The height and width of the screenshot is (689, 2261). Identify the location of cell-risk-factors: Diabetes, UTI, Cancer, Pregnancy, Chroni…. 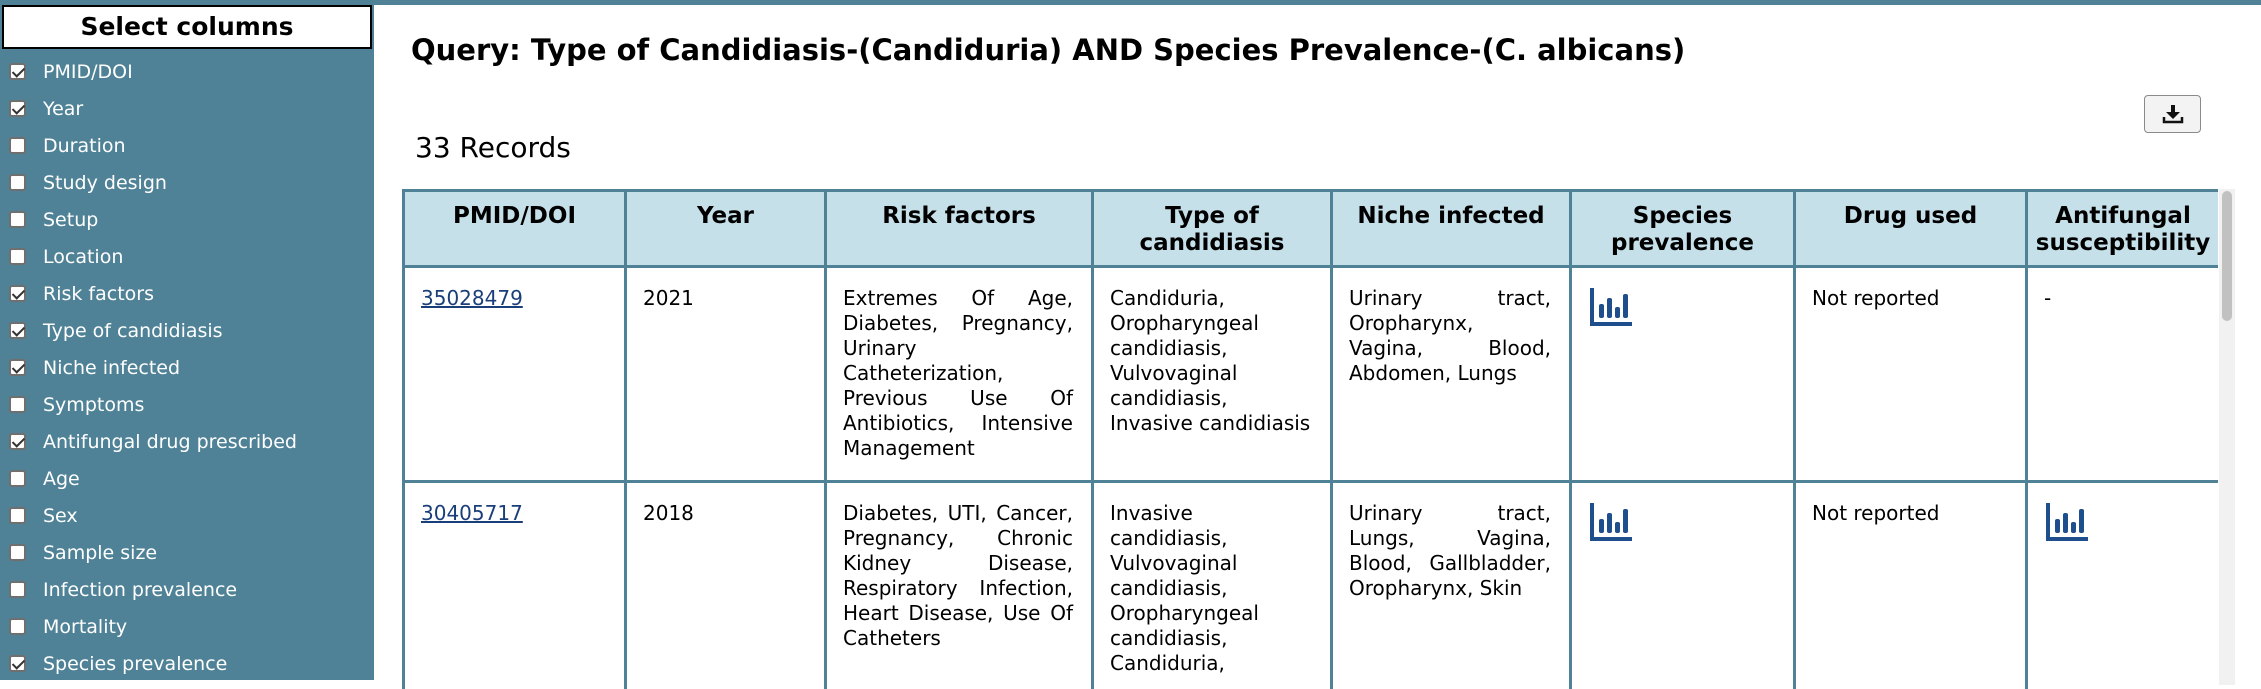
(959, 585).